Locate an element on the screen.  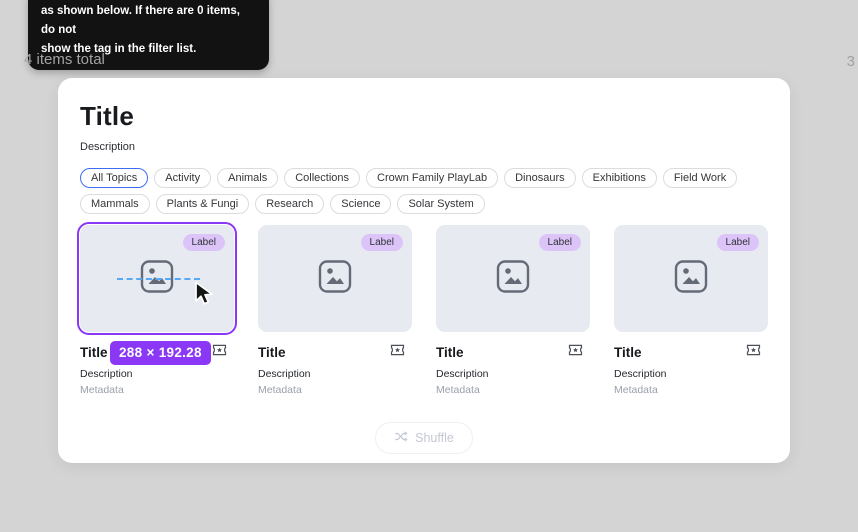
card-2-image-placeholder: Label is located at coordinates (335, 278).